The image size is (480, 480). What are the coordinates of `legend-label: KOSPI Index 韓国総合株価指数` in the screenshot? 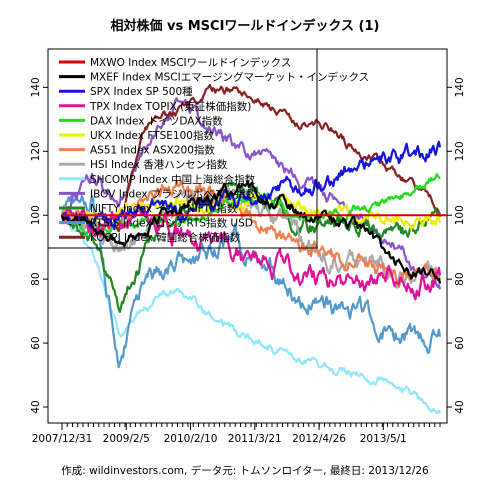 It's located at (165, 237).